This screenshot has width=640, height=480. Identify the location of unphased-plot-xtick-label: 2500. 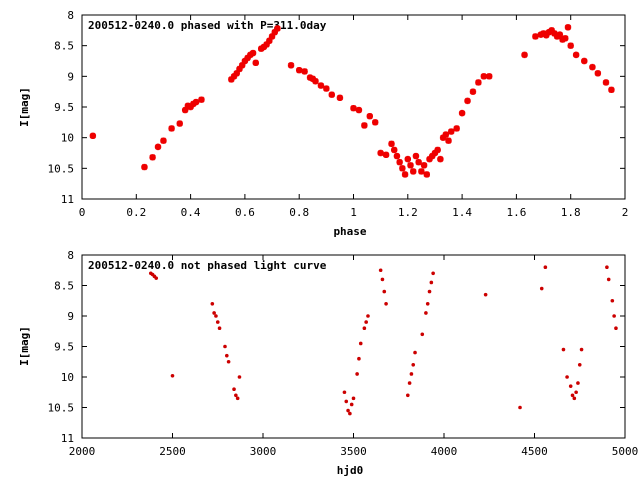
(172, 451).